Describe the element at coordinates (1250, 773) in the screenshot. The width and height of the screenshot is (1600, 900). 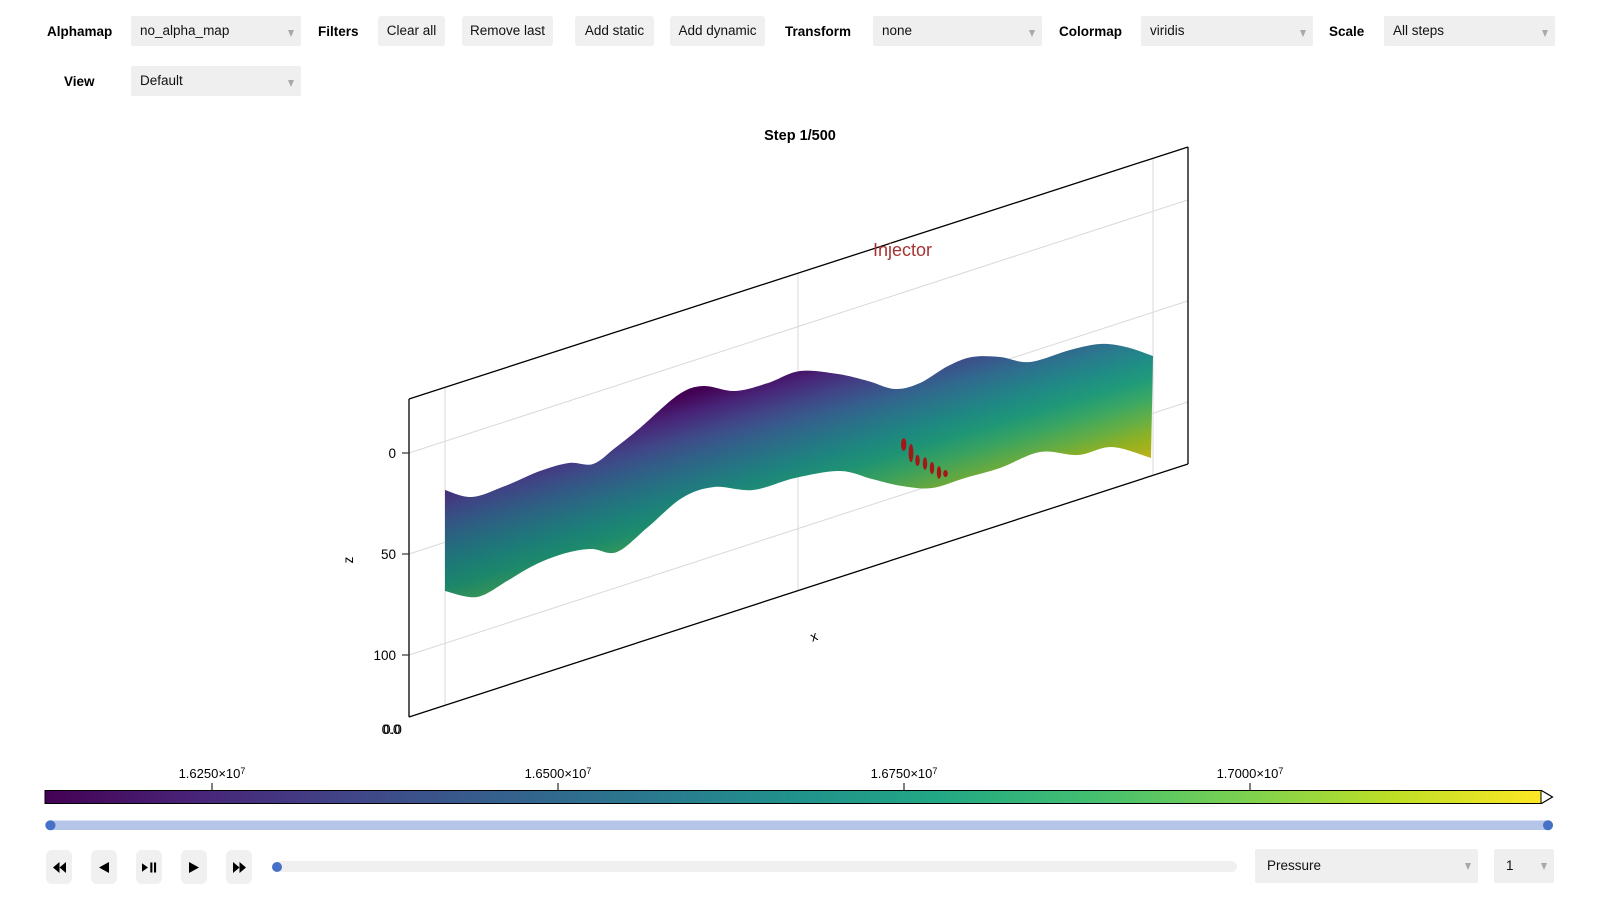
I see `svg-text: 1.7000×107` at that location.